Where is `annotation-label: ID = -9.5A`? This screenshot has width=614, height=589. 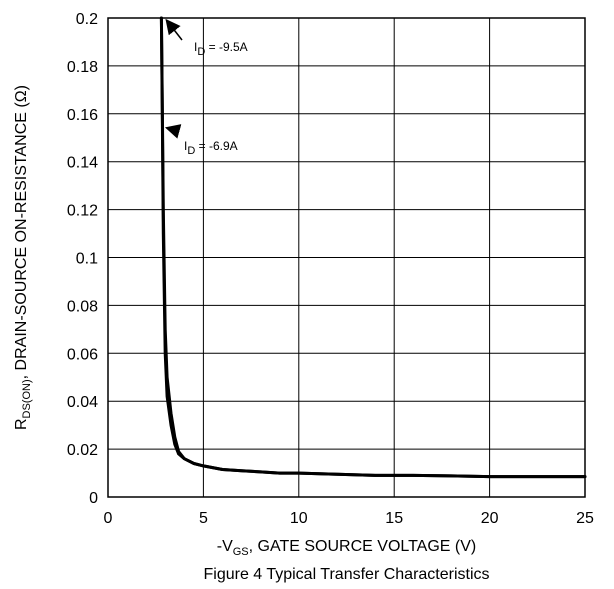
annotation-label: ID = -9.5A is located at coordinates (221, 49).